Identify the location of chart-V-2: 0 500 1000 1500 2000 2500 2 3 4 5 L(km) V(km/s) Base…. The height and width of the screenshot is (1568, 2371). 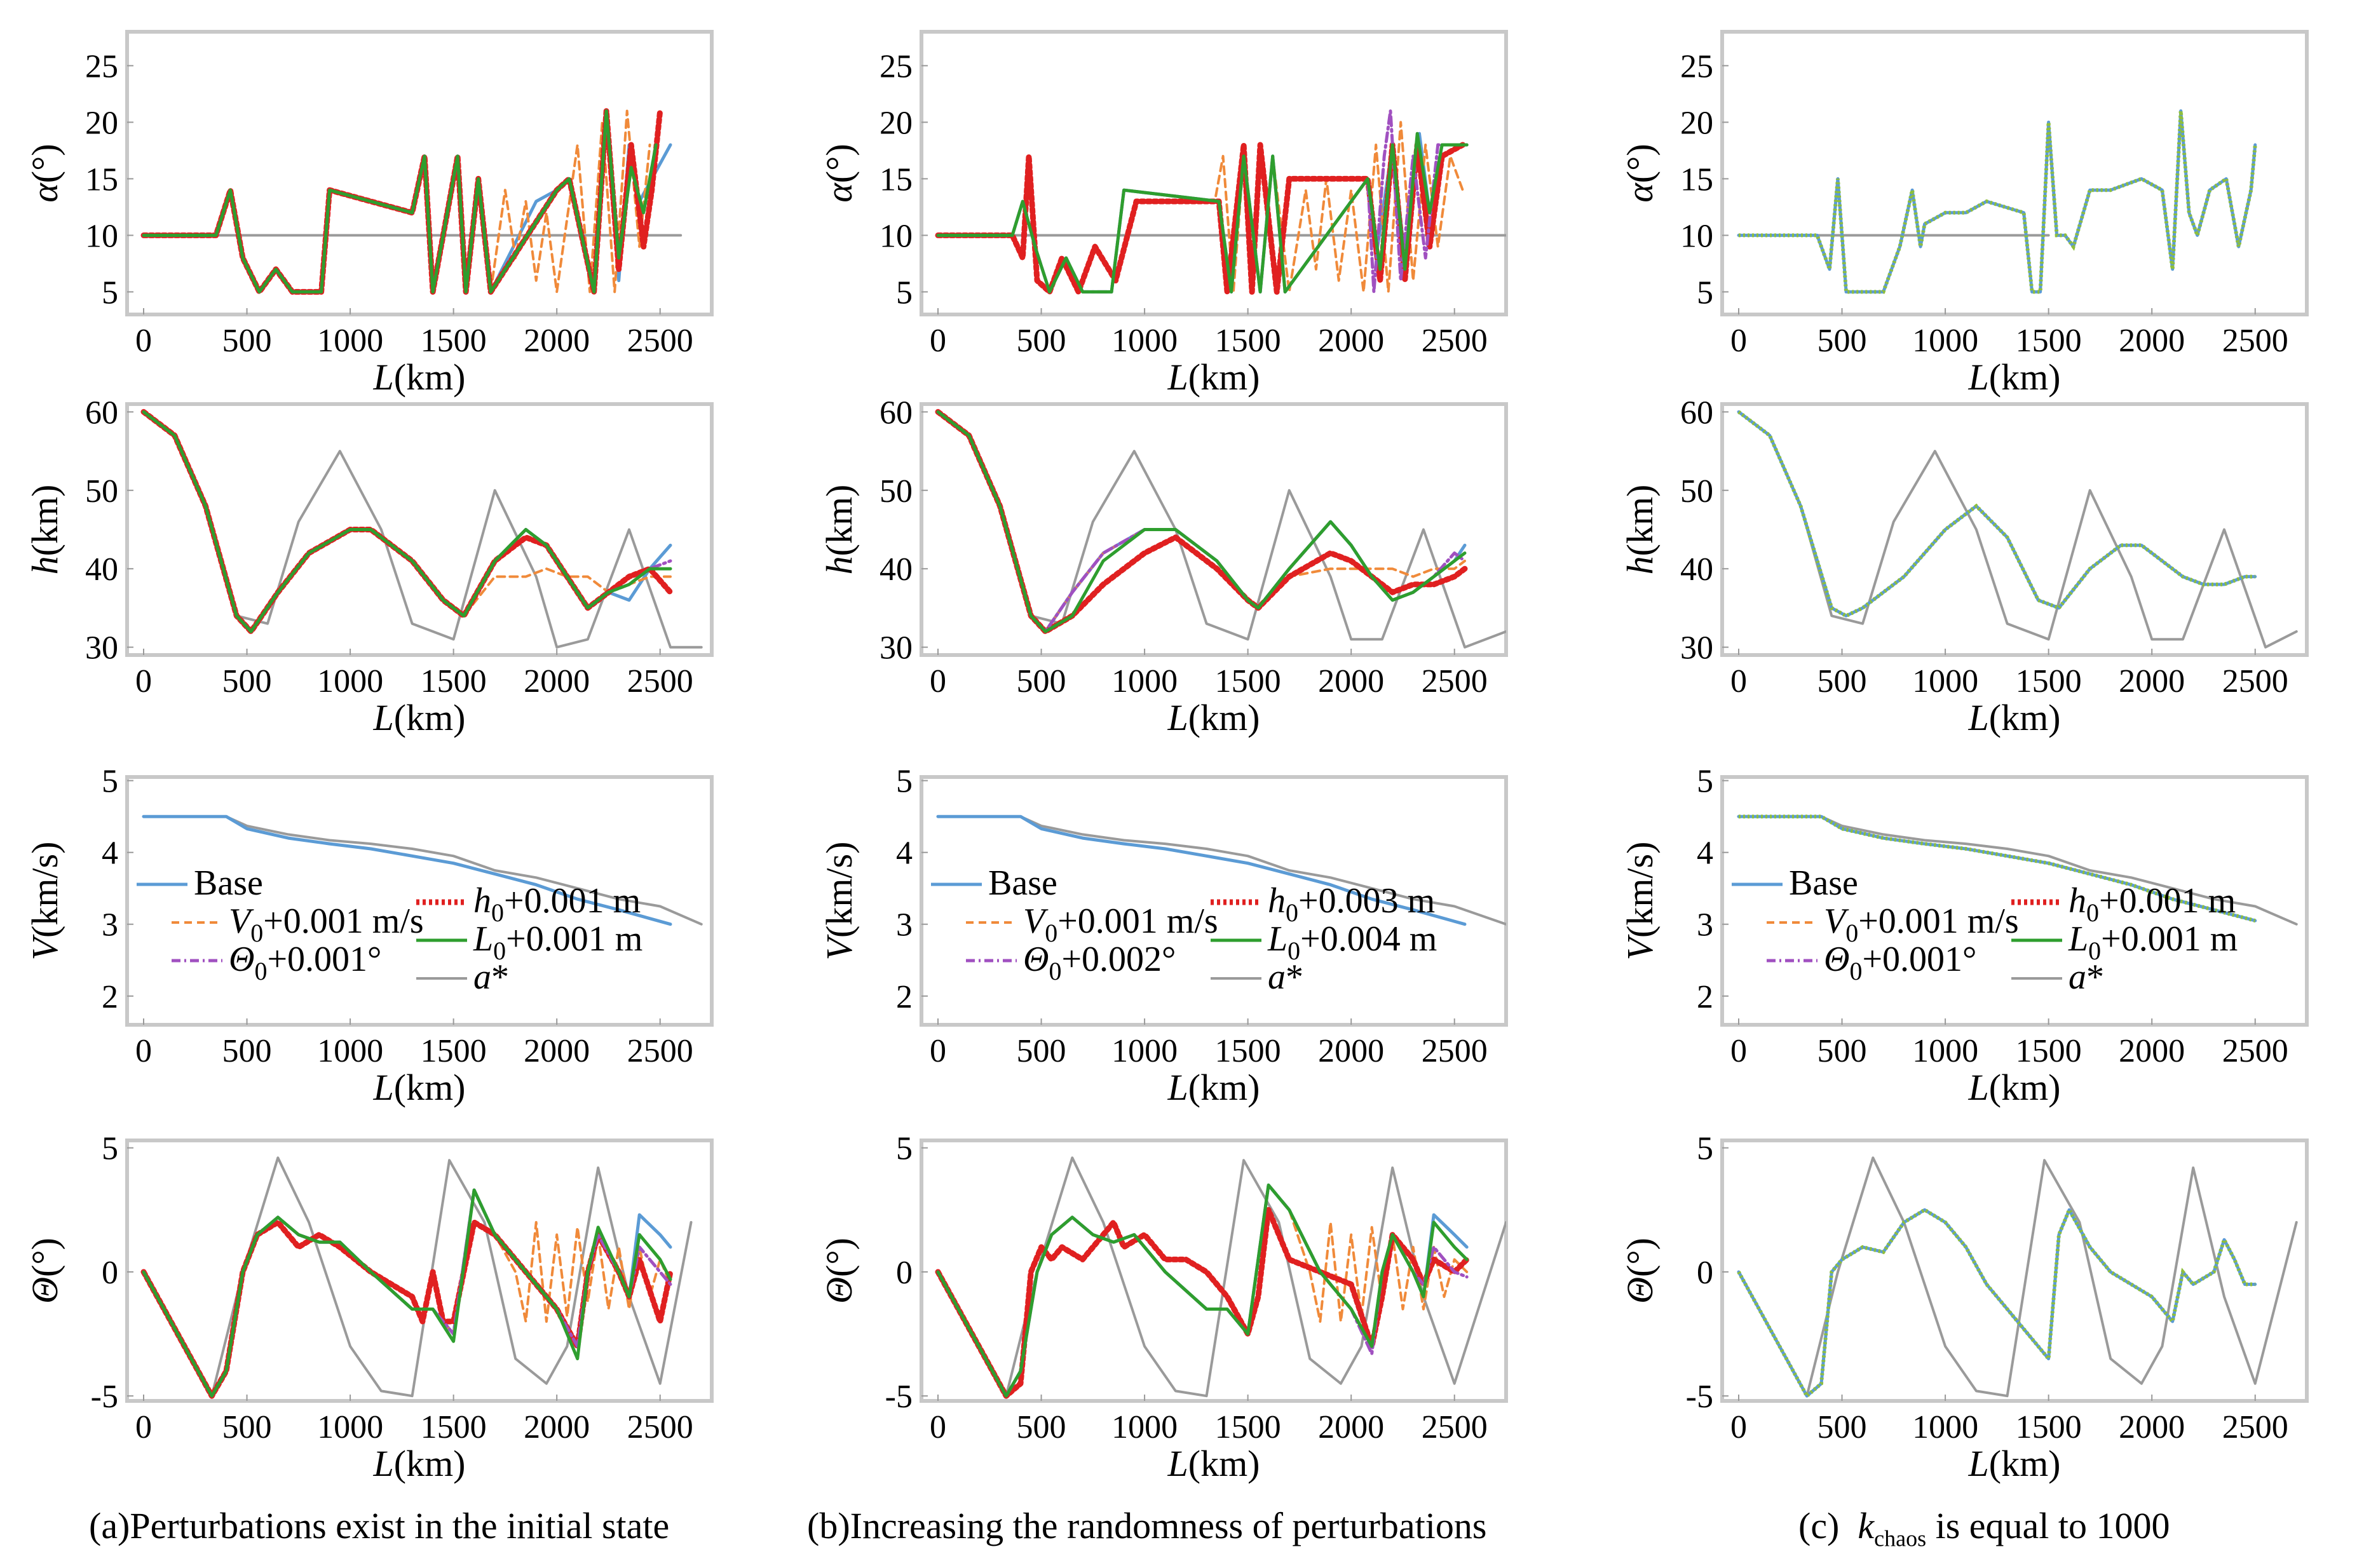
(1964, 936).